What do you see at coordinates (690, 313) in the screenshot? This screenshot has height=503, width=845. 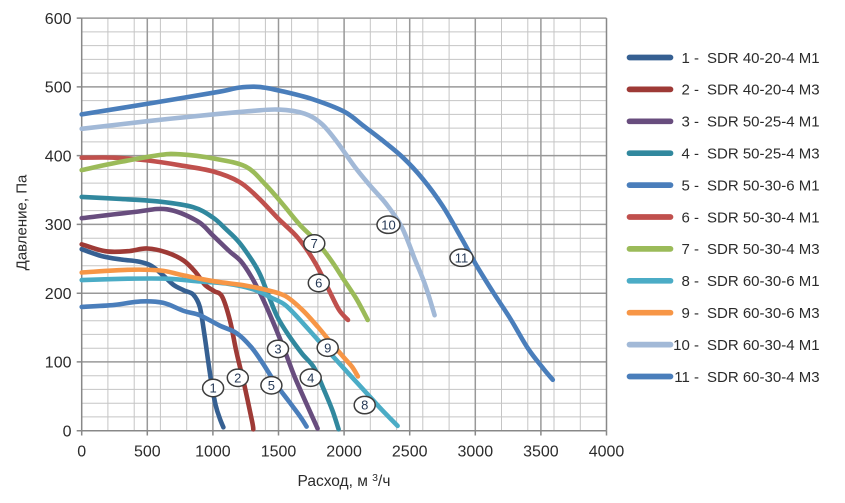 I see `svg-text: 9 -` at bounding box center [690, 313].